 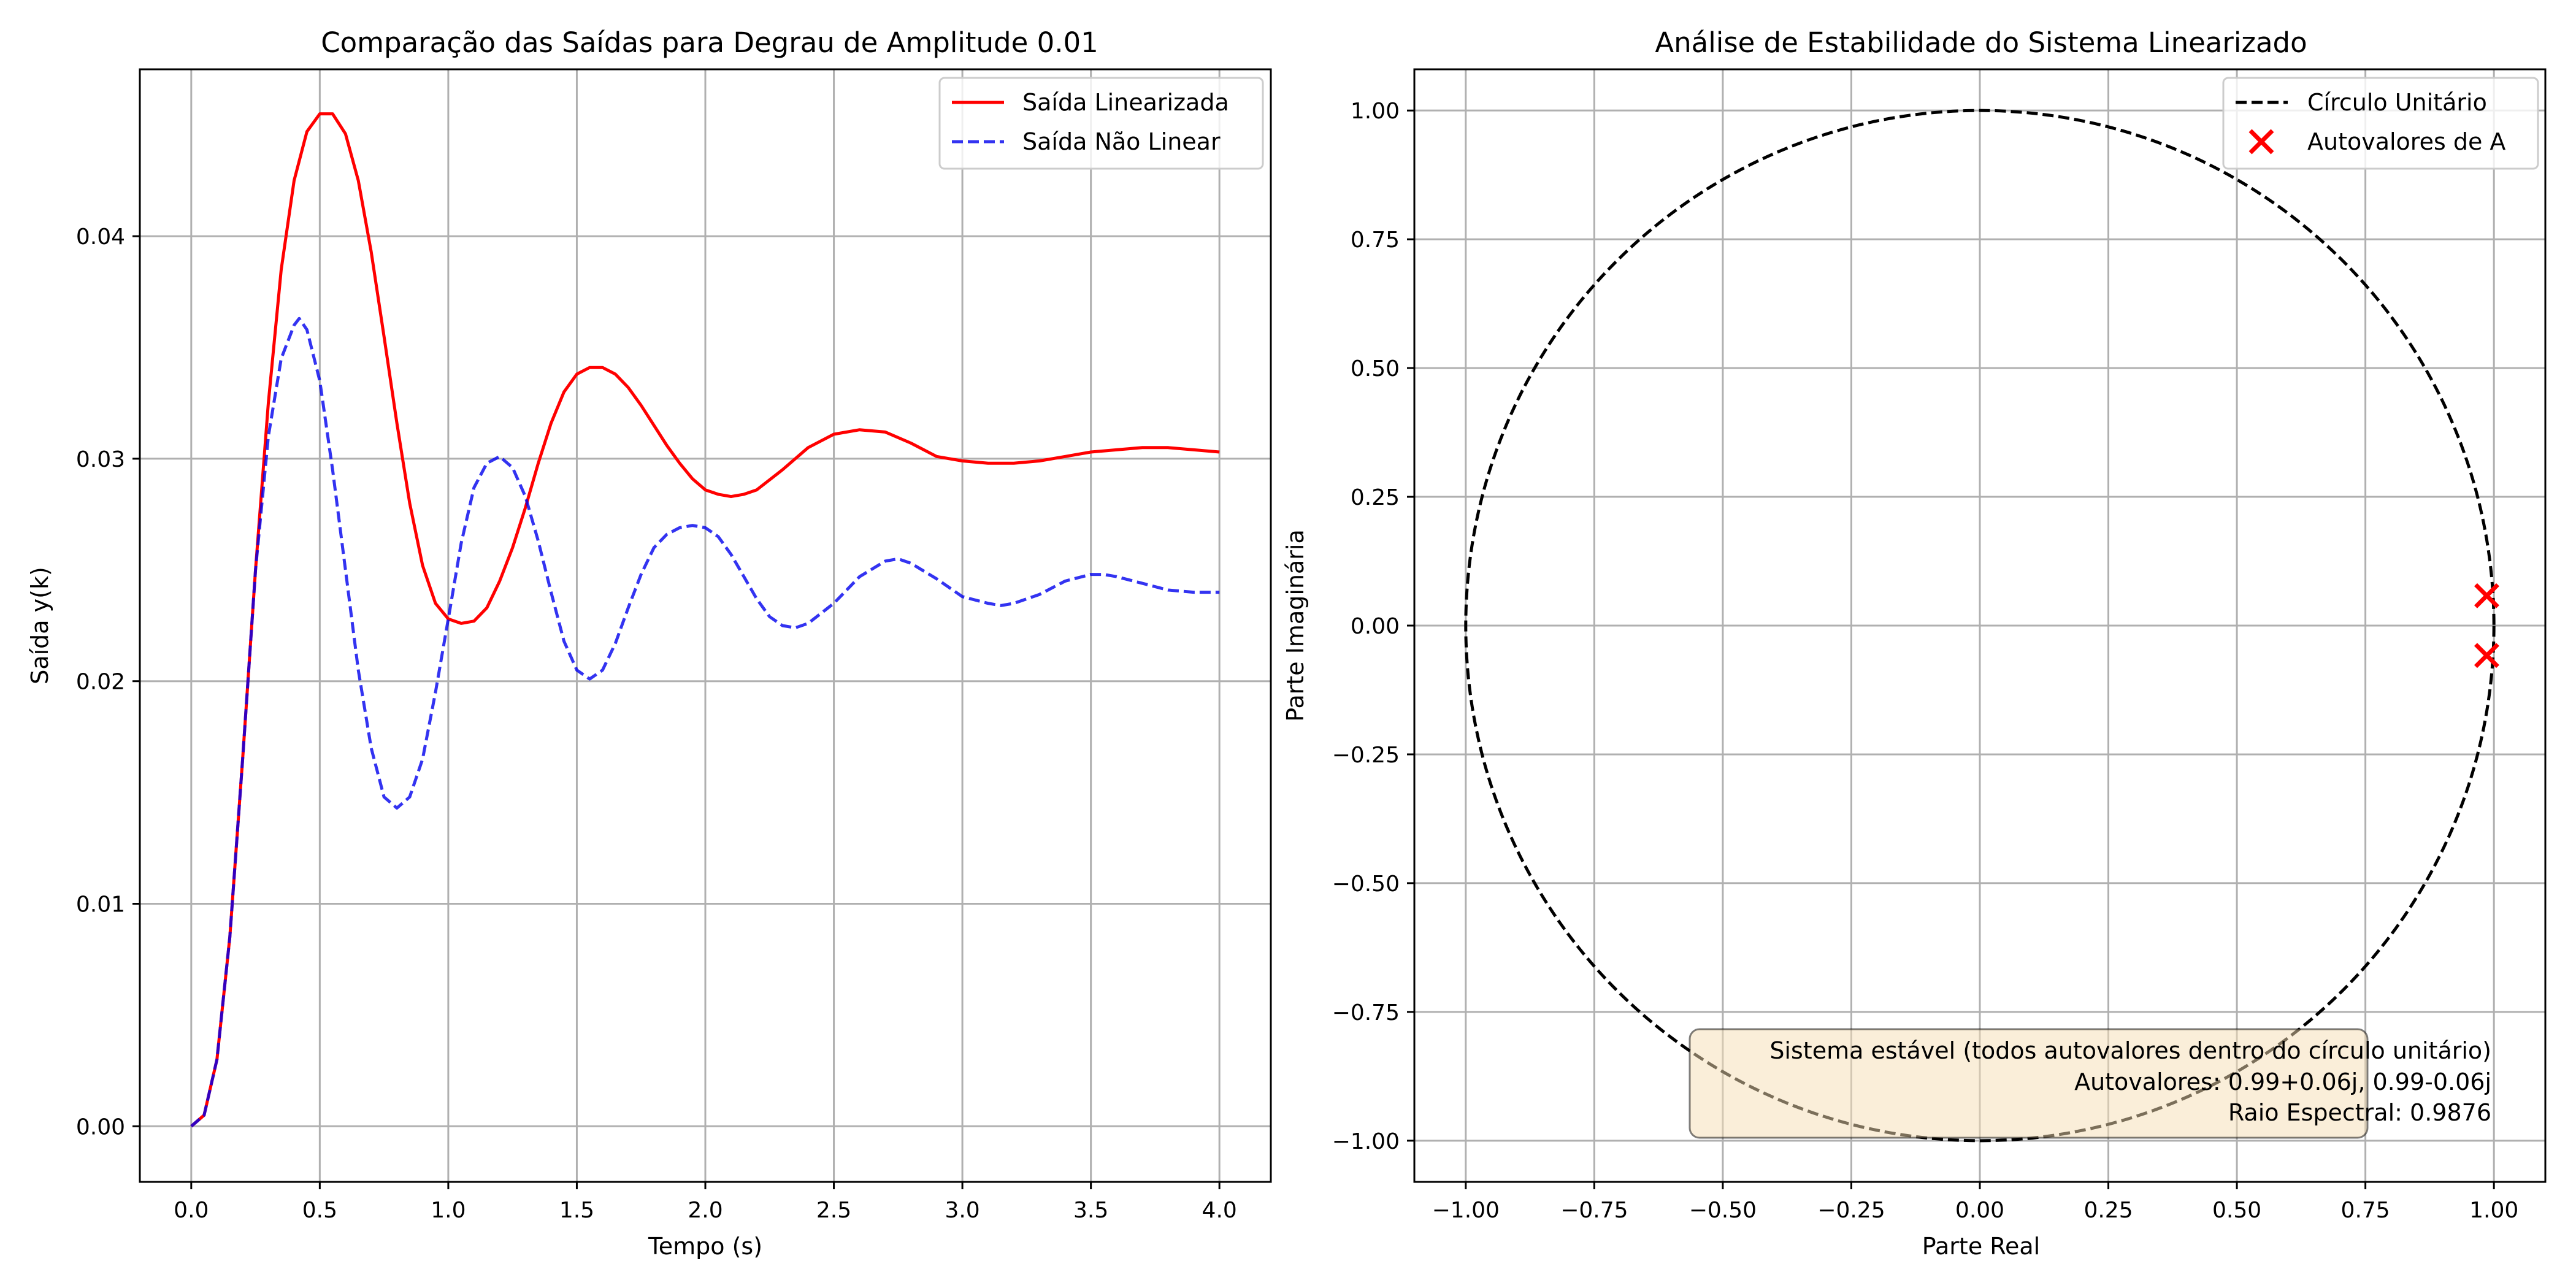 I want to click on y-tick-label: −0.50, so click(x=1366, y=884).